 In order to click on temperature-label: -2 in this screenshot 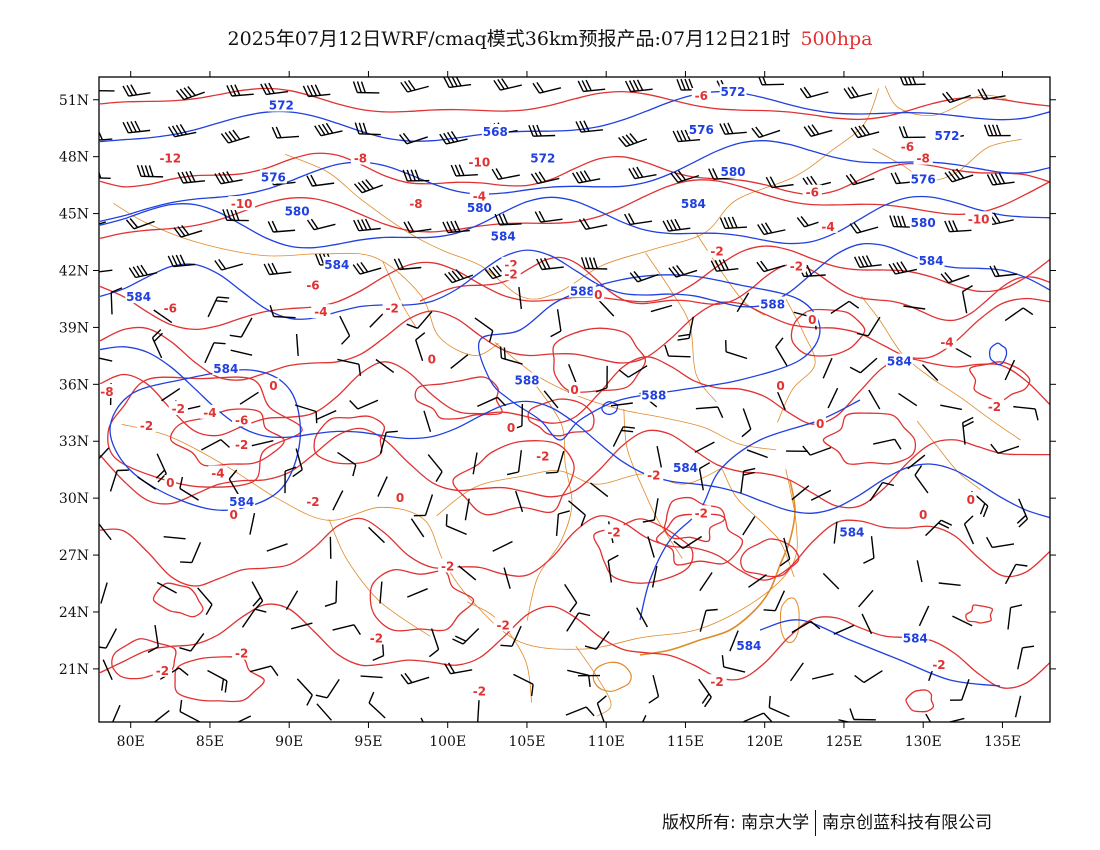, I will do `click(510, 274)`.